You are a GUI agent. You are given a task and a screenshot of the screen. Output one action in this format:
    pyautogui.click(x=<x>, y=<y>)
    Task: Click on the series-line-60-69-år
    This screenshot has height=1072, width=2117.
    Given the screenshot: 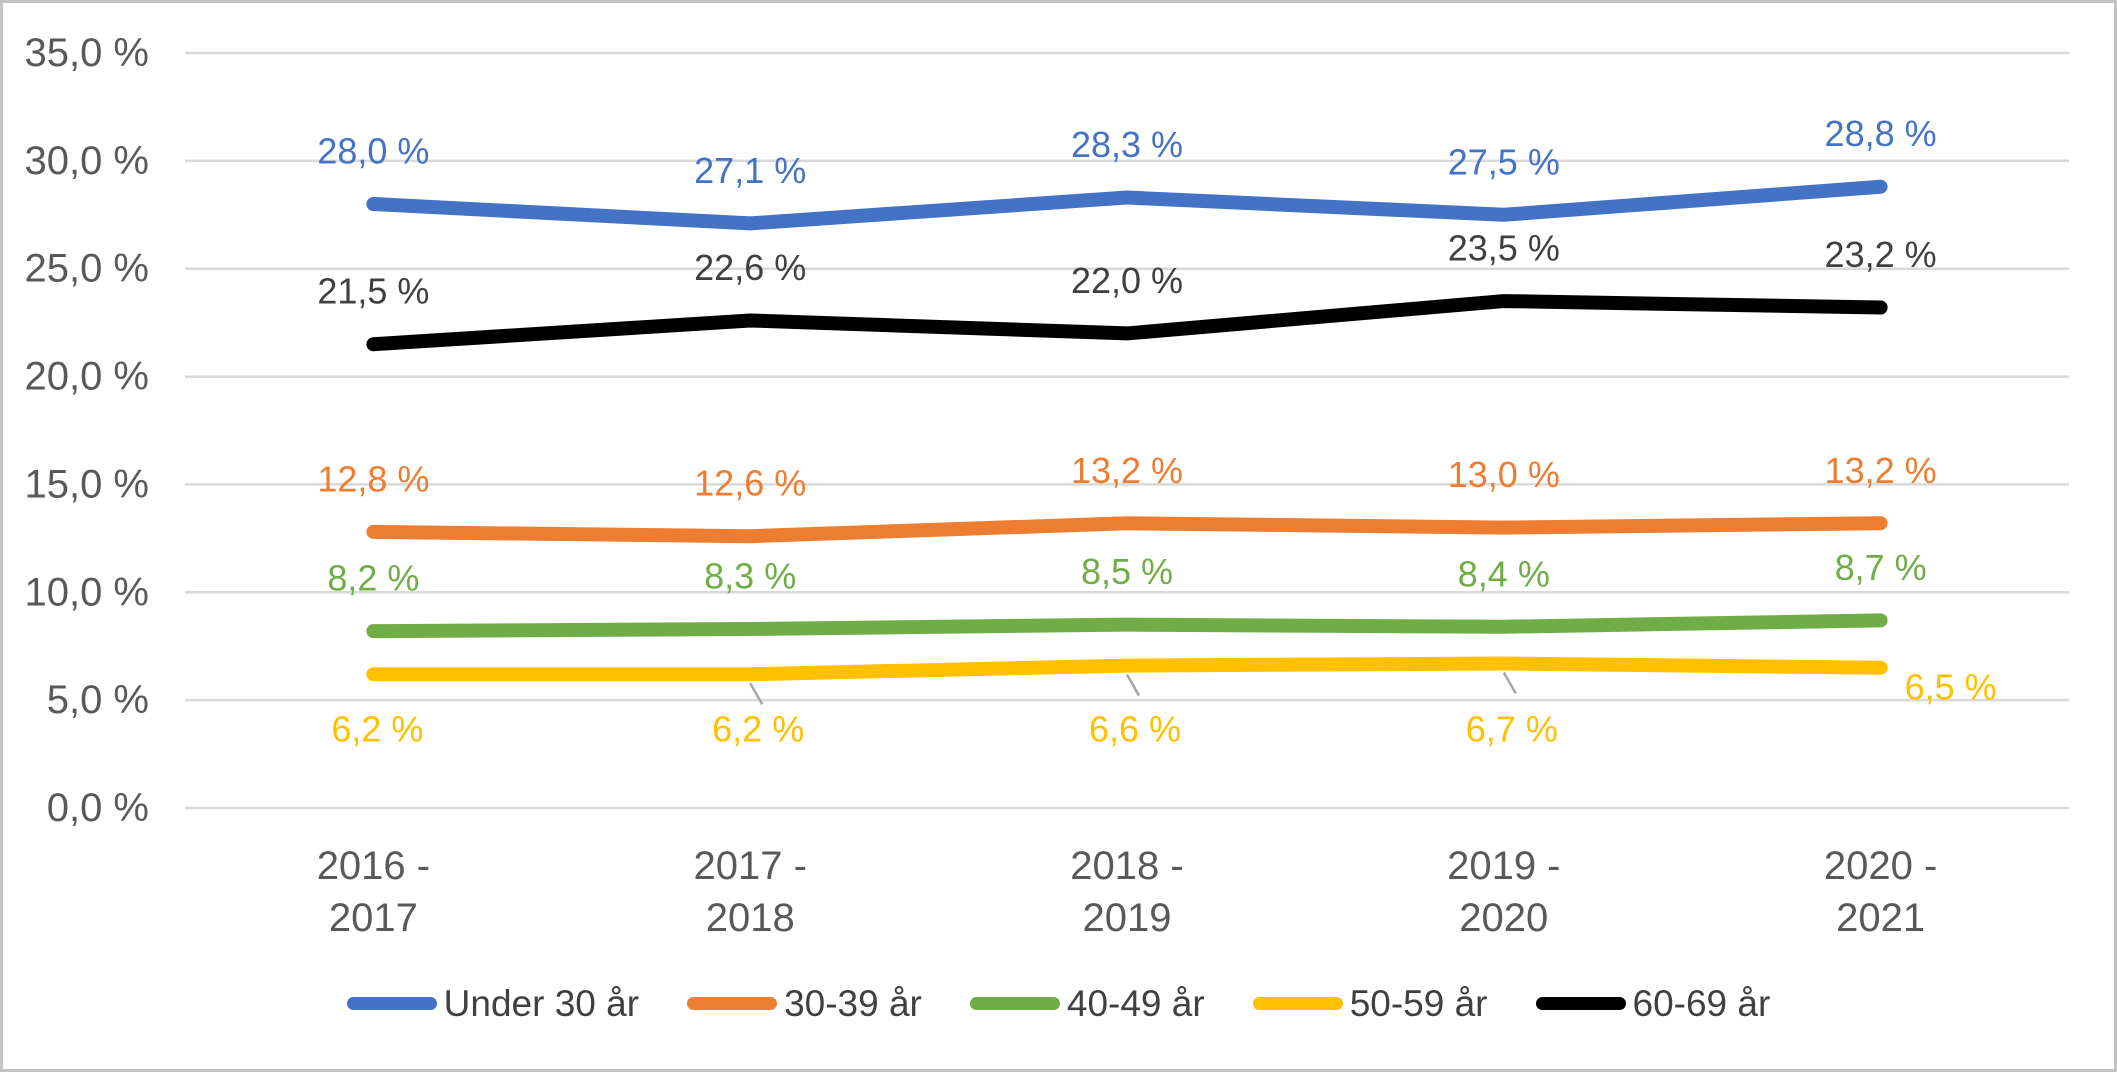 What is the action you would take?
    pyautogui.click(x=1127, y=323)
    